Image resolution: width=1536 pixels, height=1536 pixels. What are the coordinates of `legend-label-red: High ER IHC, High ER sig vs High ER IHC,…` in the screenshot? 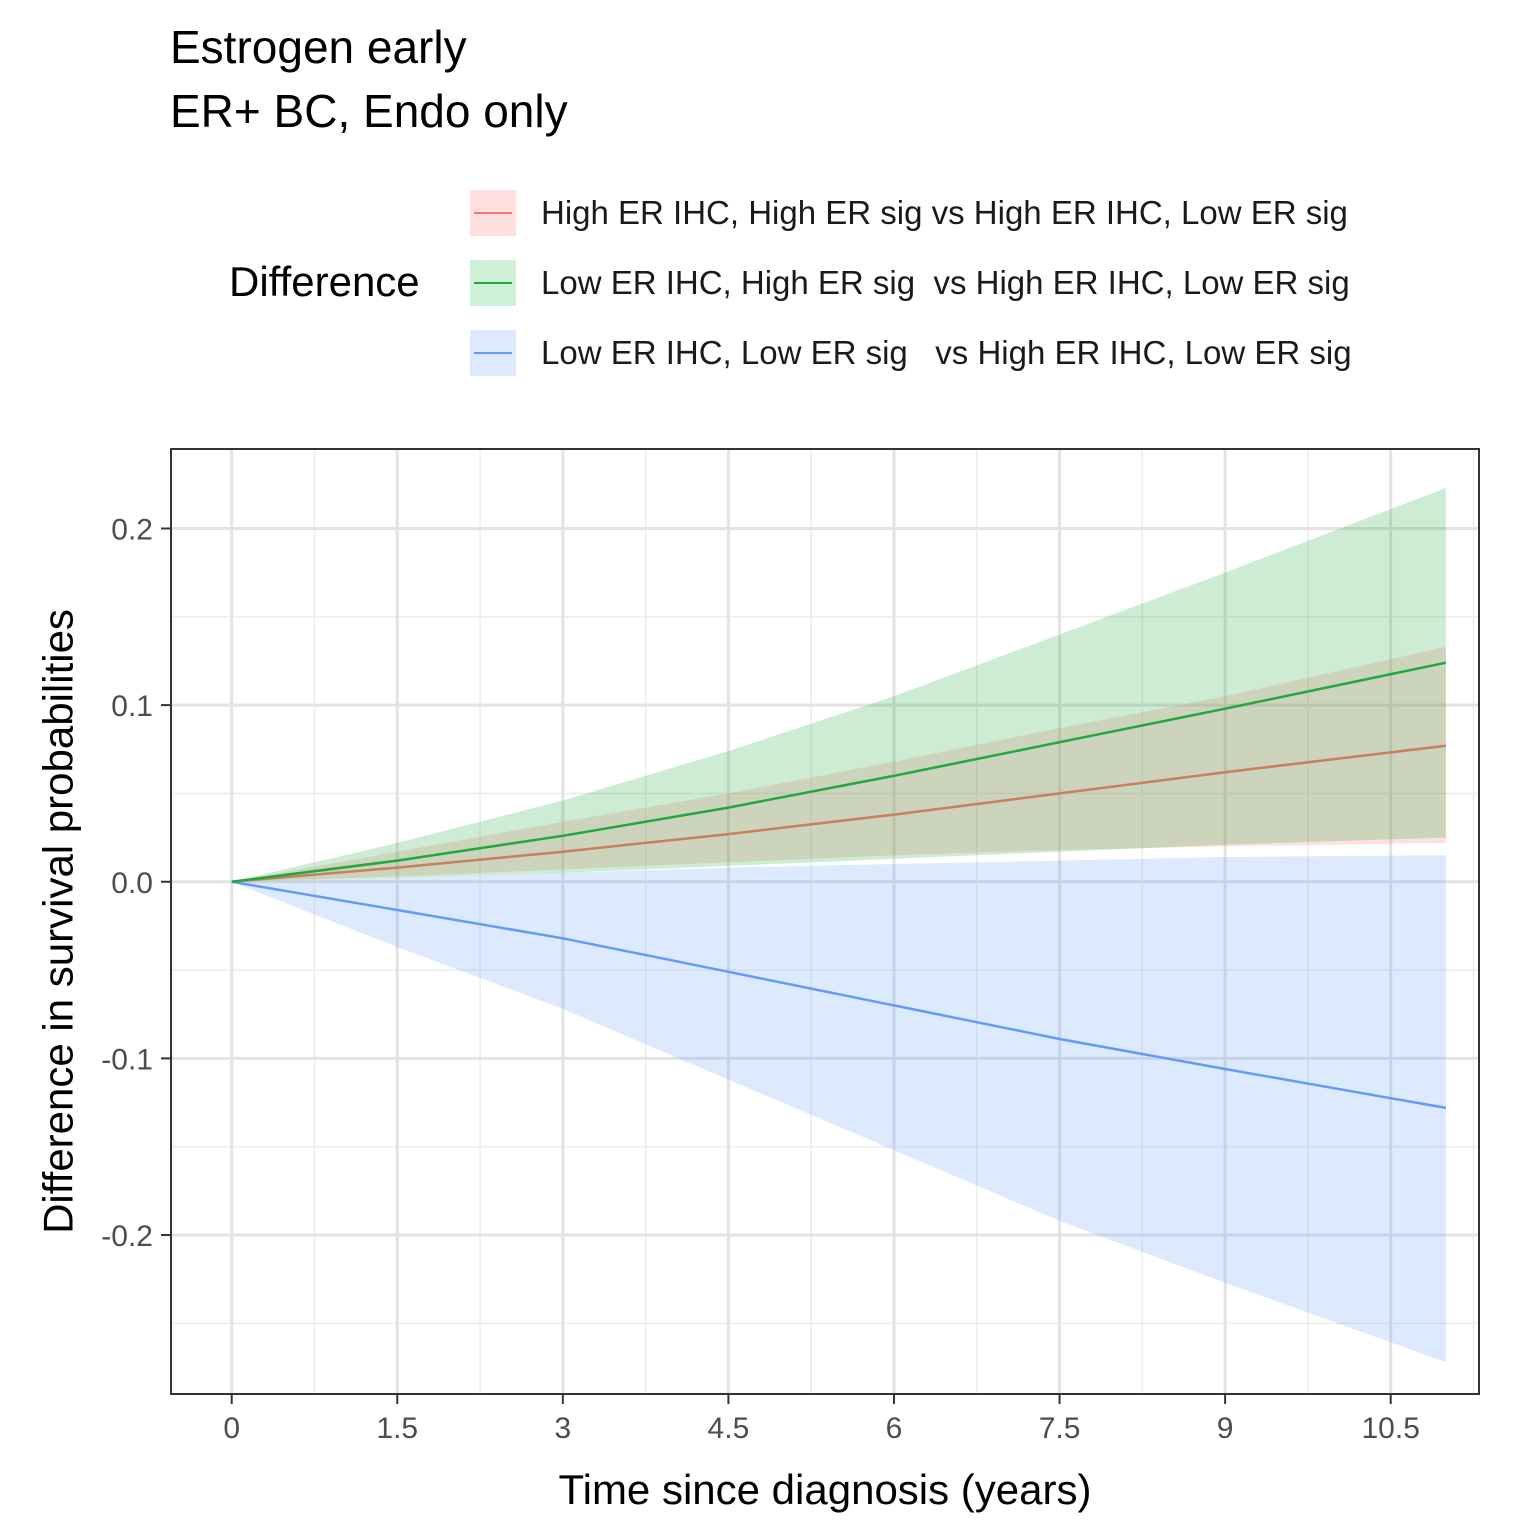 It's located at (944, 212).